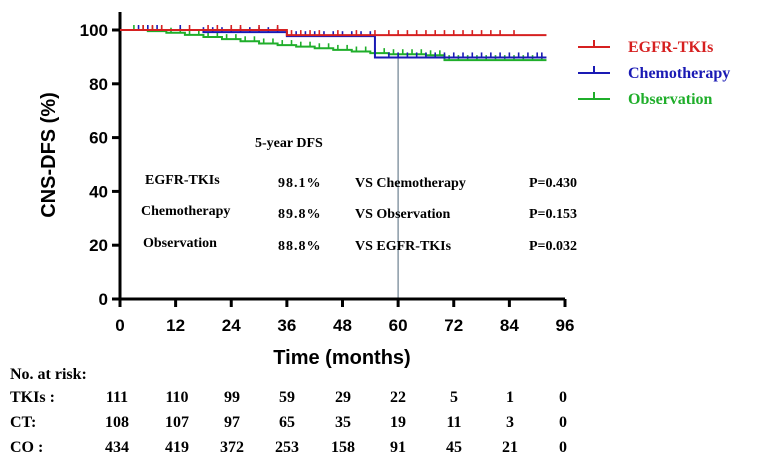 This screenshot has width=766, height=460. I want to click on y-tick-label: 100, so click(94, 30).